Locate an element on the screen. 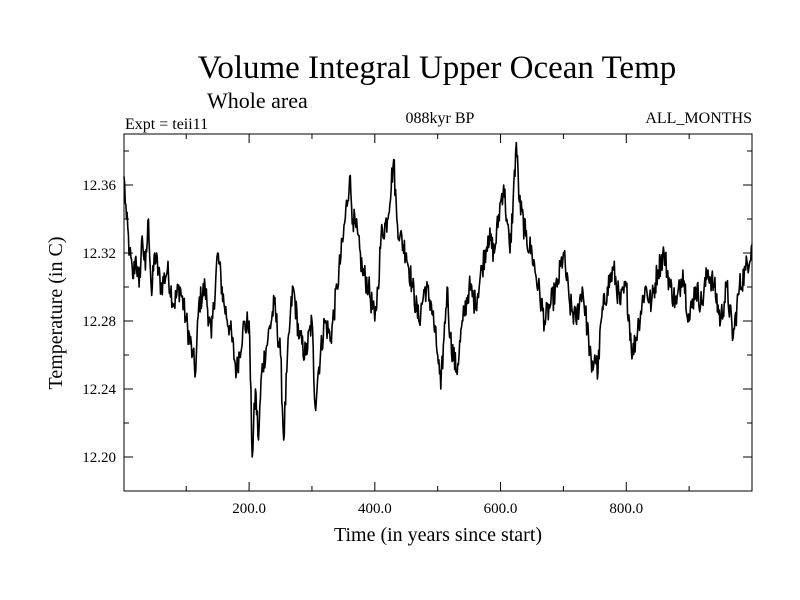  y-tick-label: 12.20 is located at coordinates (99, 458).